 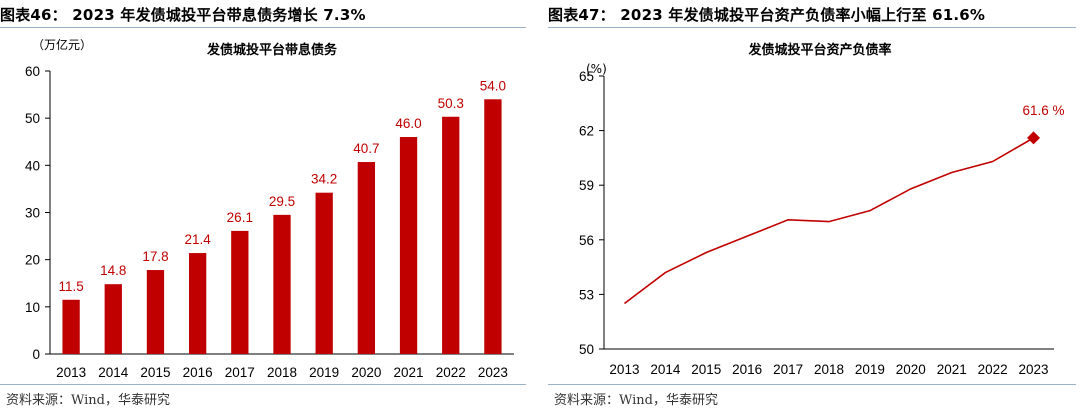 I want to click on right-x-tick-label: 2020, so click(x=911, y=369).